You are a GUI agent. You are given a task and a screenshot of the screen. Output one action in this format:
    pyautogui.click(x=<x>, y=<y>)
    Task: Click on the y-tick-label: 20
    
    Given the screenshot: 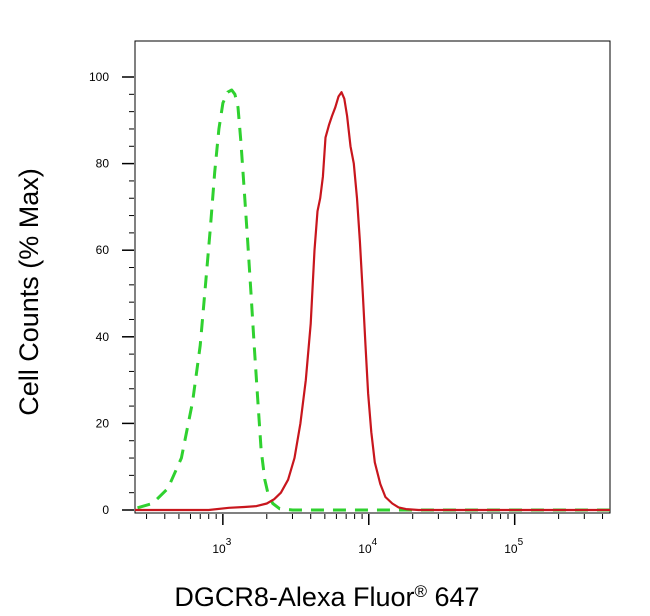 What is the action you would take?
    pyautogui.click(x=103, y=423)
    